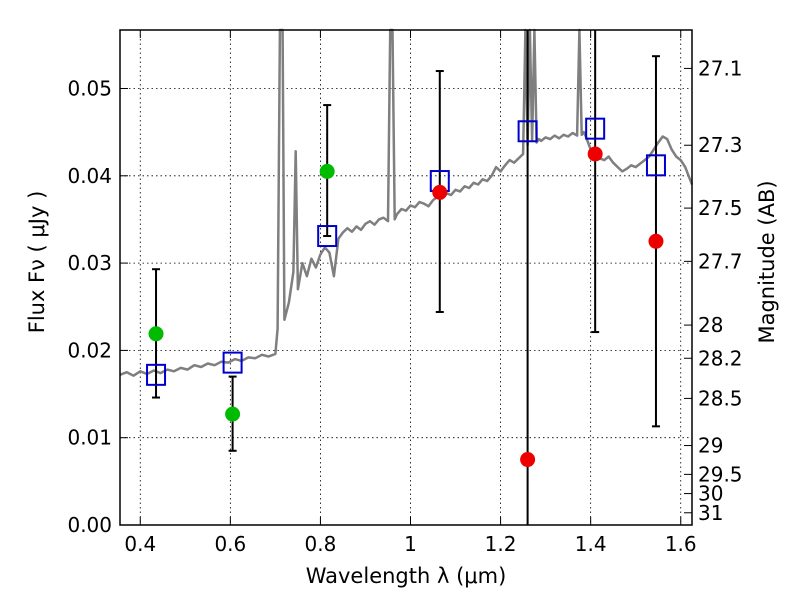 The height and width of the screenshot is (600, 800). Describe the element at coordinates (89, 438) in the screenshot. I see `y-tick-label: 0.01` at that location.